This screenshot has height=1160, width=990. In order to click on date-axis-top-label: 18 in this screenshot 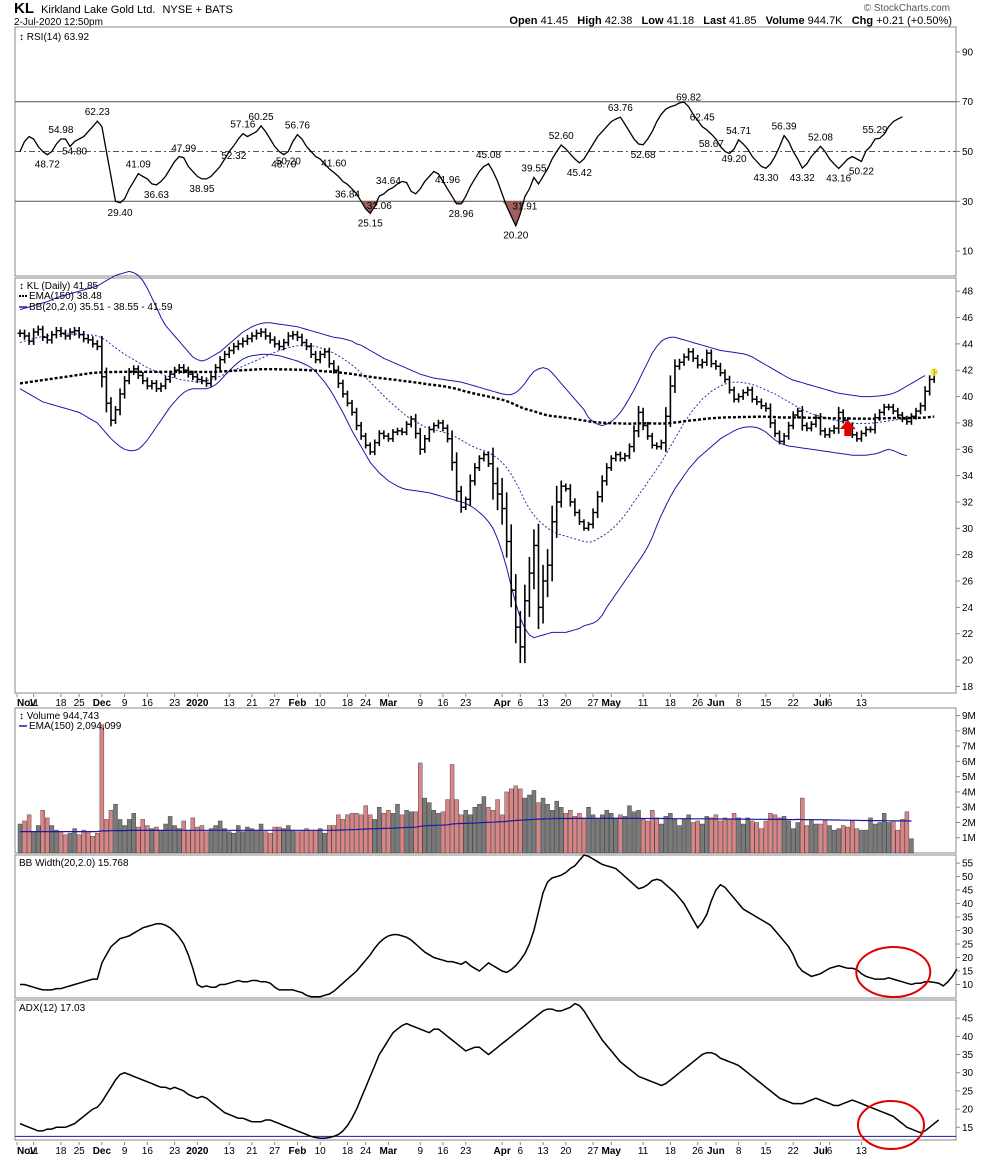, I will do `click(671, 703)`.